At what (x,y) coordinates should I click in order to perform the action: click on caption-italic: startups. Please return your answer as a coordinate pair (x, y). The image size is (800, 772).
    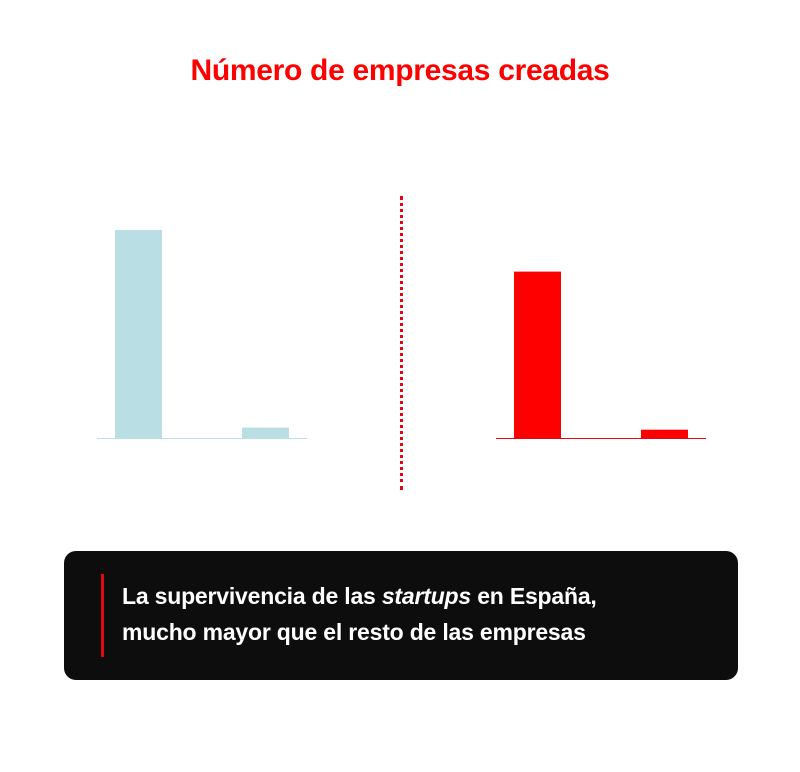
    Looking at the image, I should click on (426, 596).